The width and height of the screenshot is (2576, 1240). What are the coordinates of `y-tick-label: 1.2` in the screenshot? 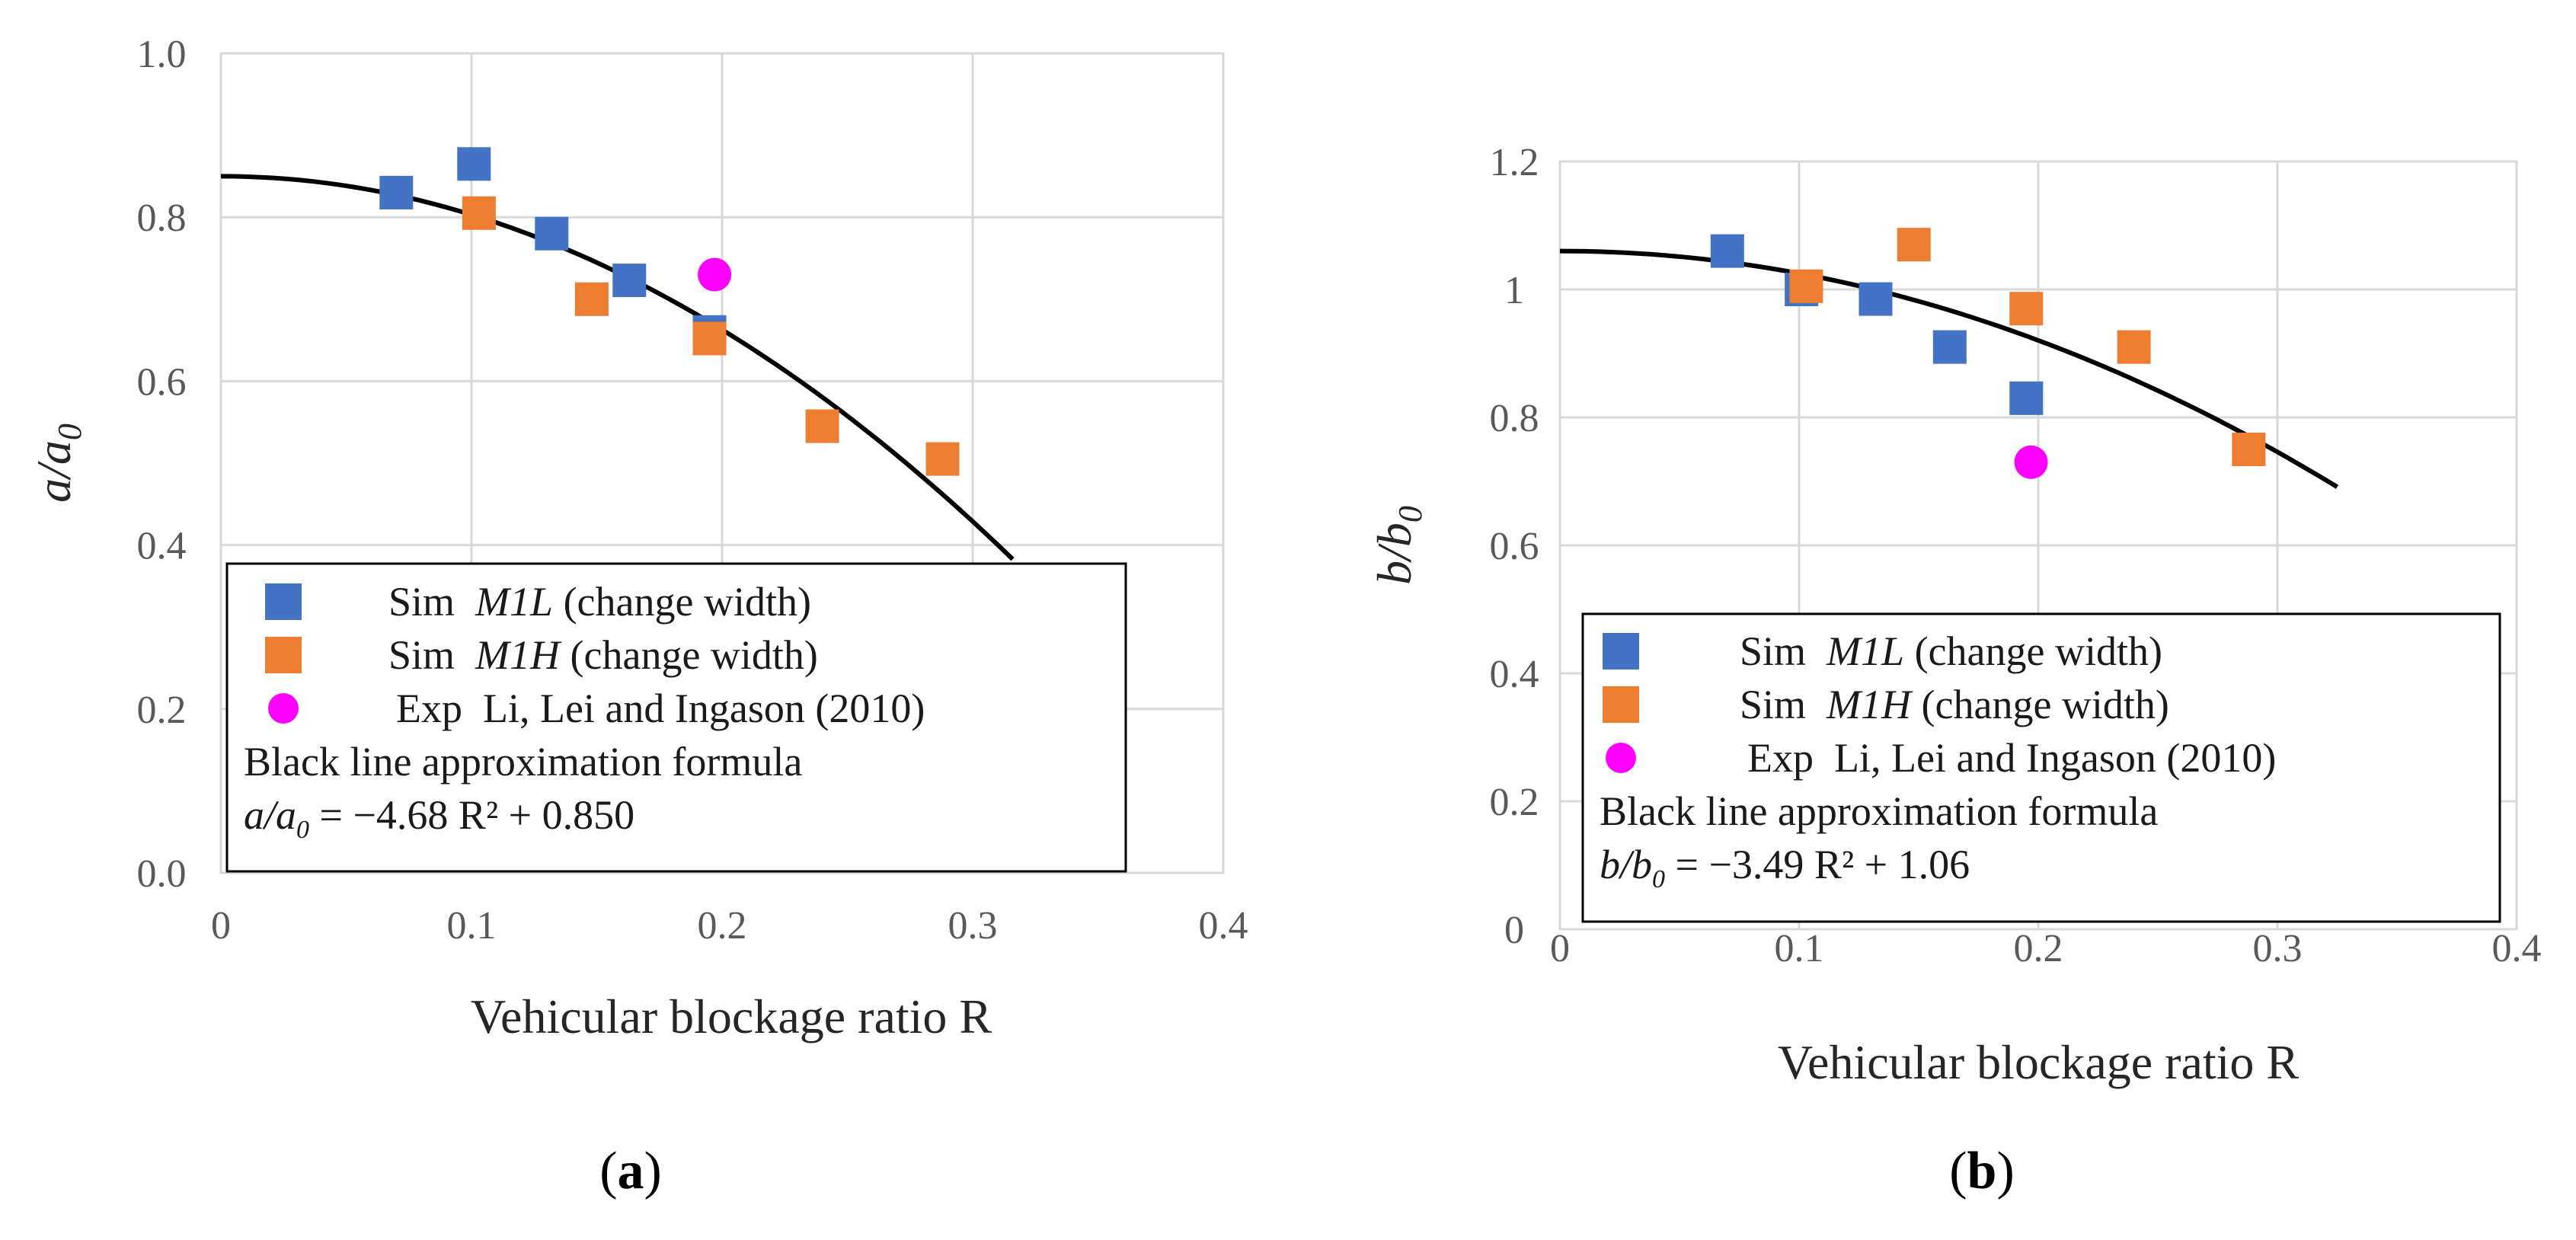 It's located at (1515, 162).